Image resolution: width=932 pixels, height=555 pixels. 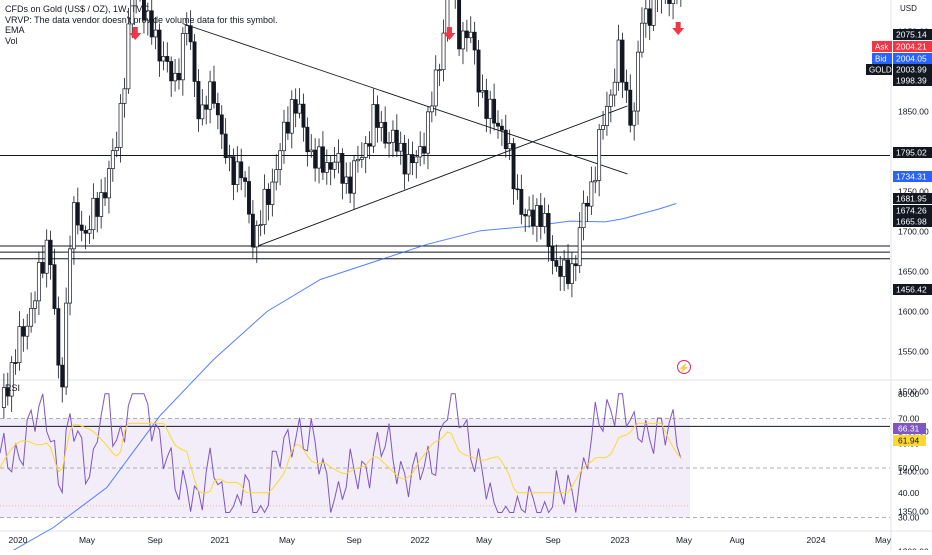 I want to click on price-tag-value: 1674.26, so click(x=911, y=211).